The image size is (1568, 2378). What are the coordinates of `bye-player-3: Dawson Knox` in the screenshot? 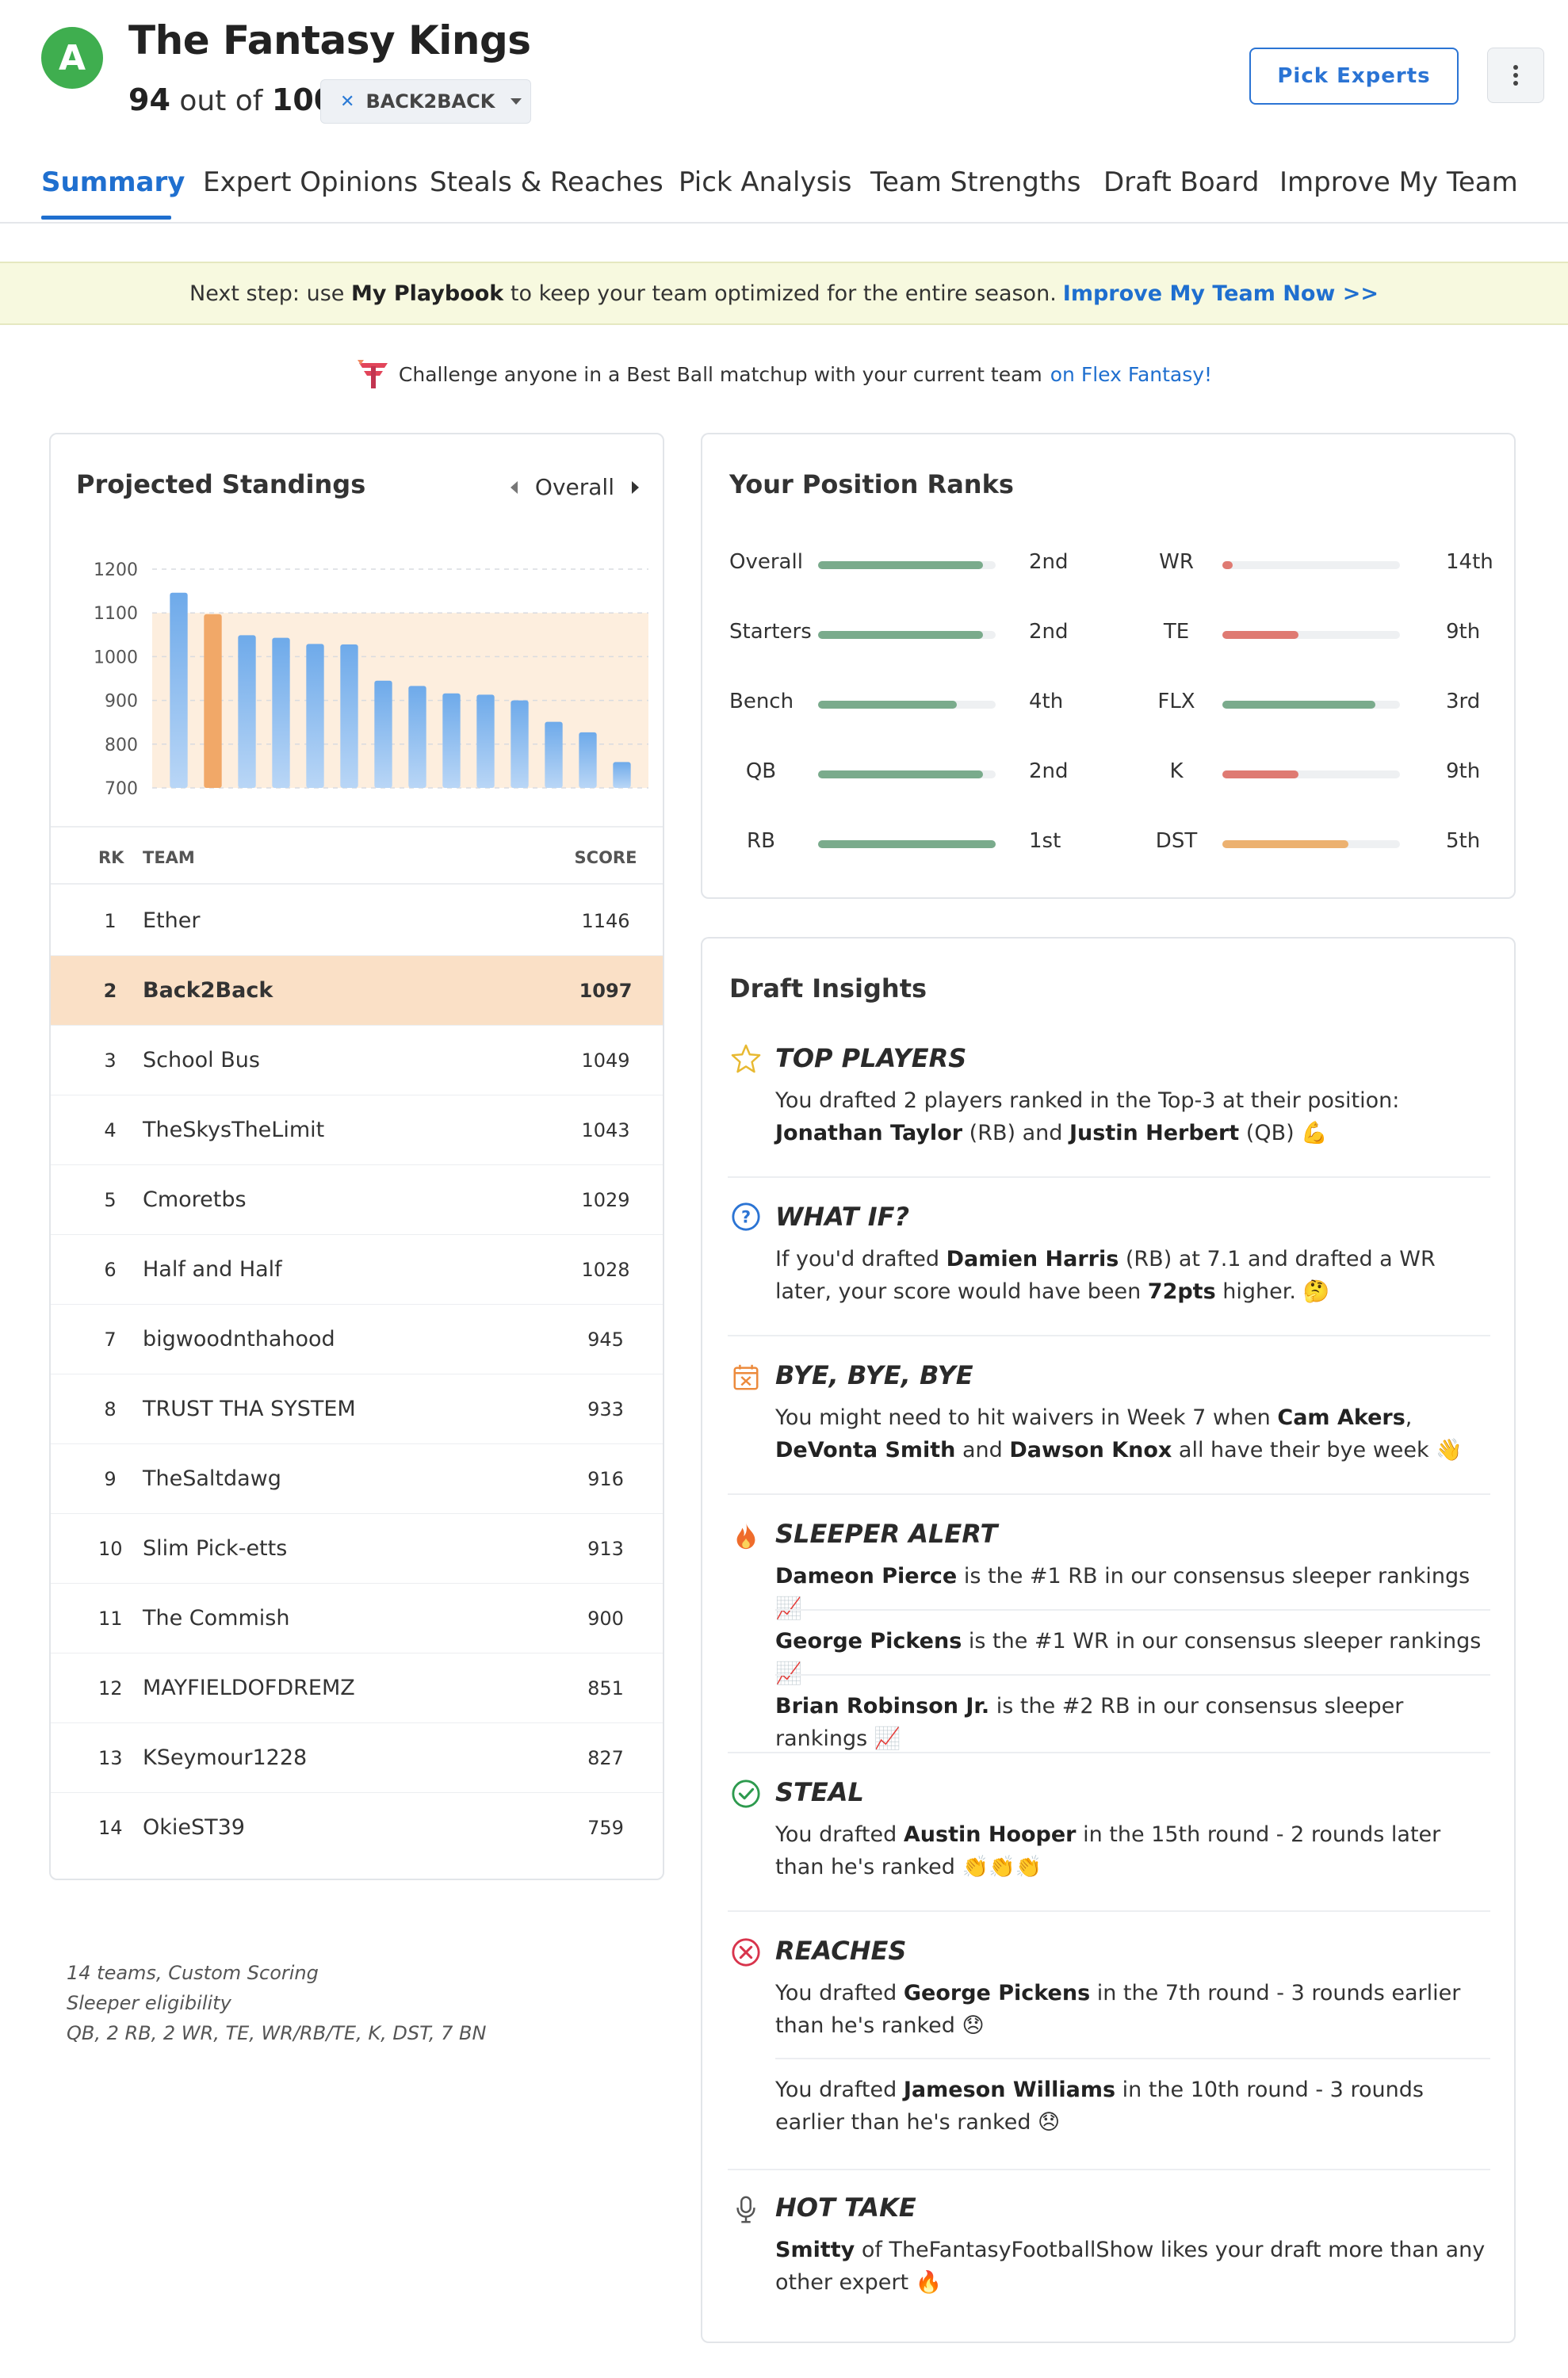 It's located at (1090, 1450).